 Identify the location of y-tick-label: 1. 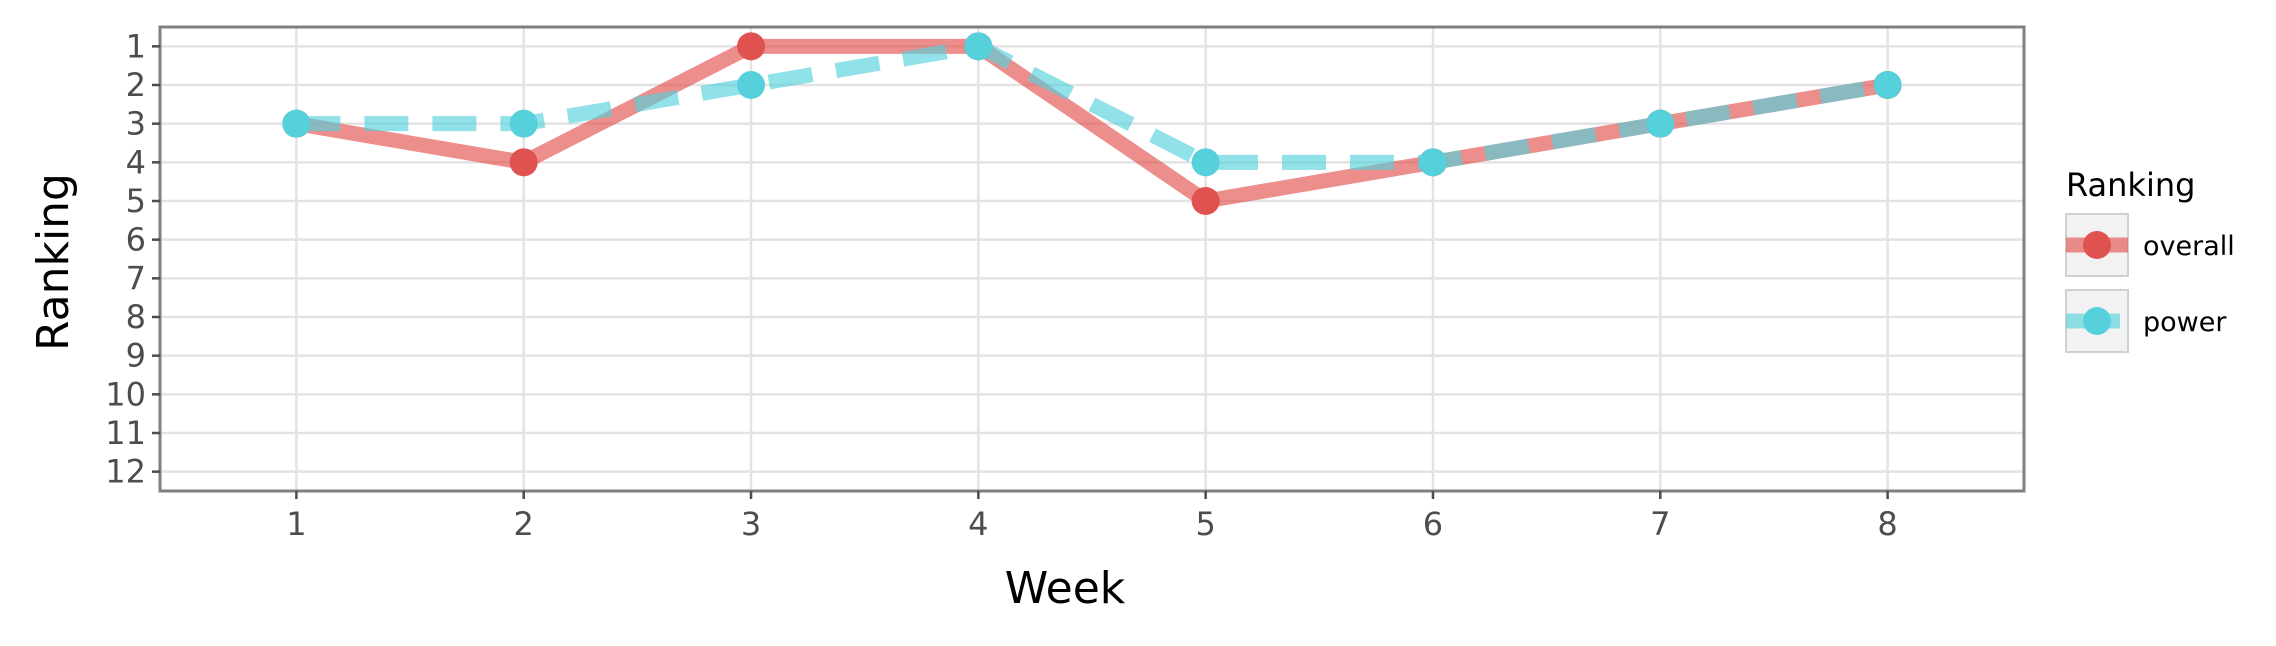
(136, 46).